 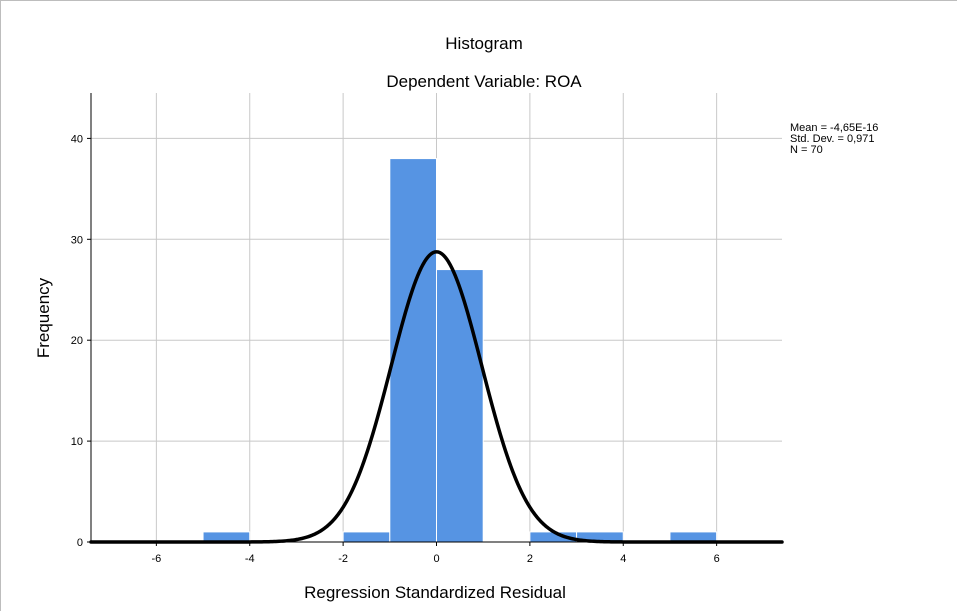 I want to click on y-axis-title: Frequency, so click(x=43, y=317).